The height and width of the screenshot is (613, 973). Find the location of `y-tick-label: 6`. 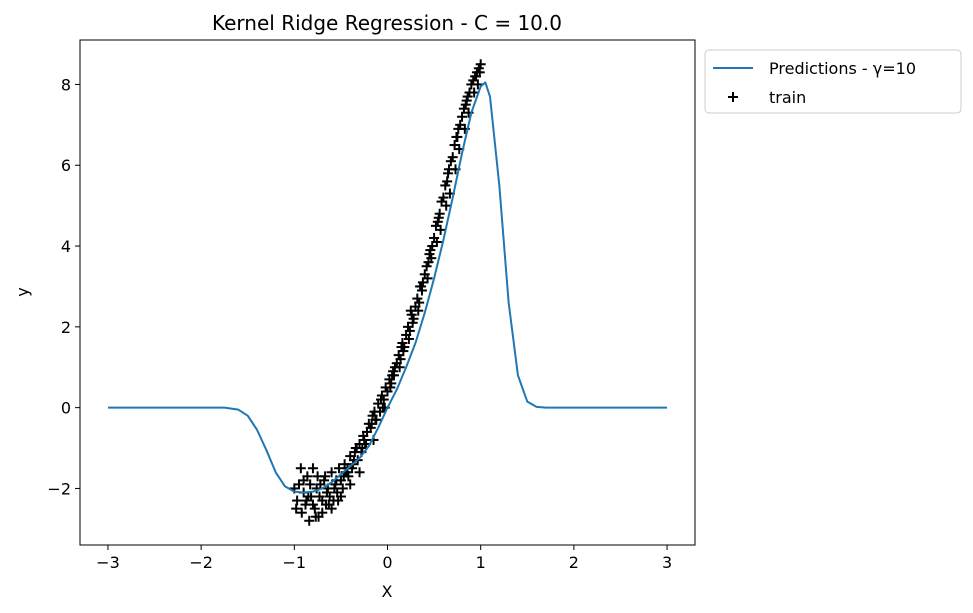

y-tick-label: 6 is located at coordinates (66, 165).